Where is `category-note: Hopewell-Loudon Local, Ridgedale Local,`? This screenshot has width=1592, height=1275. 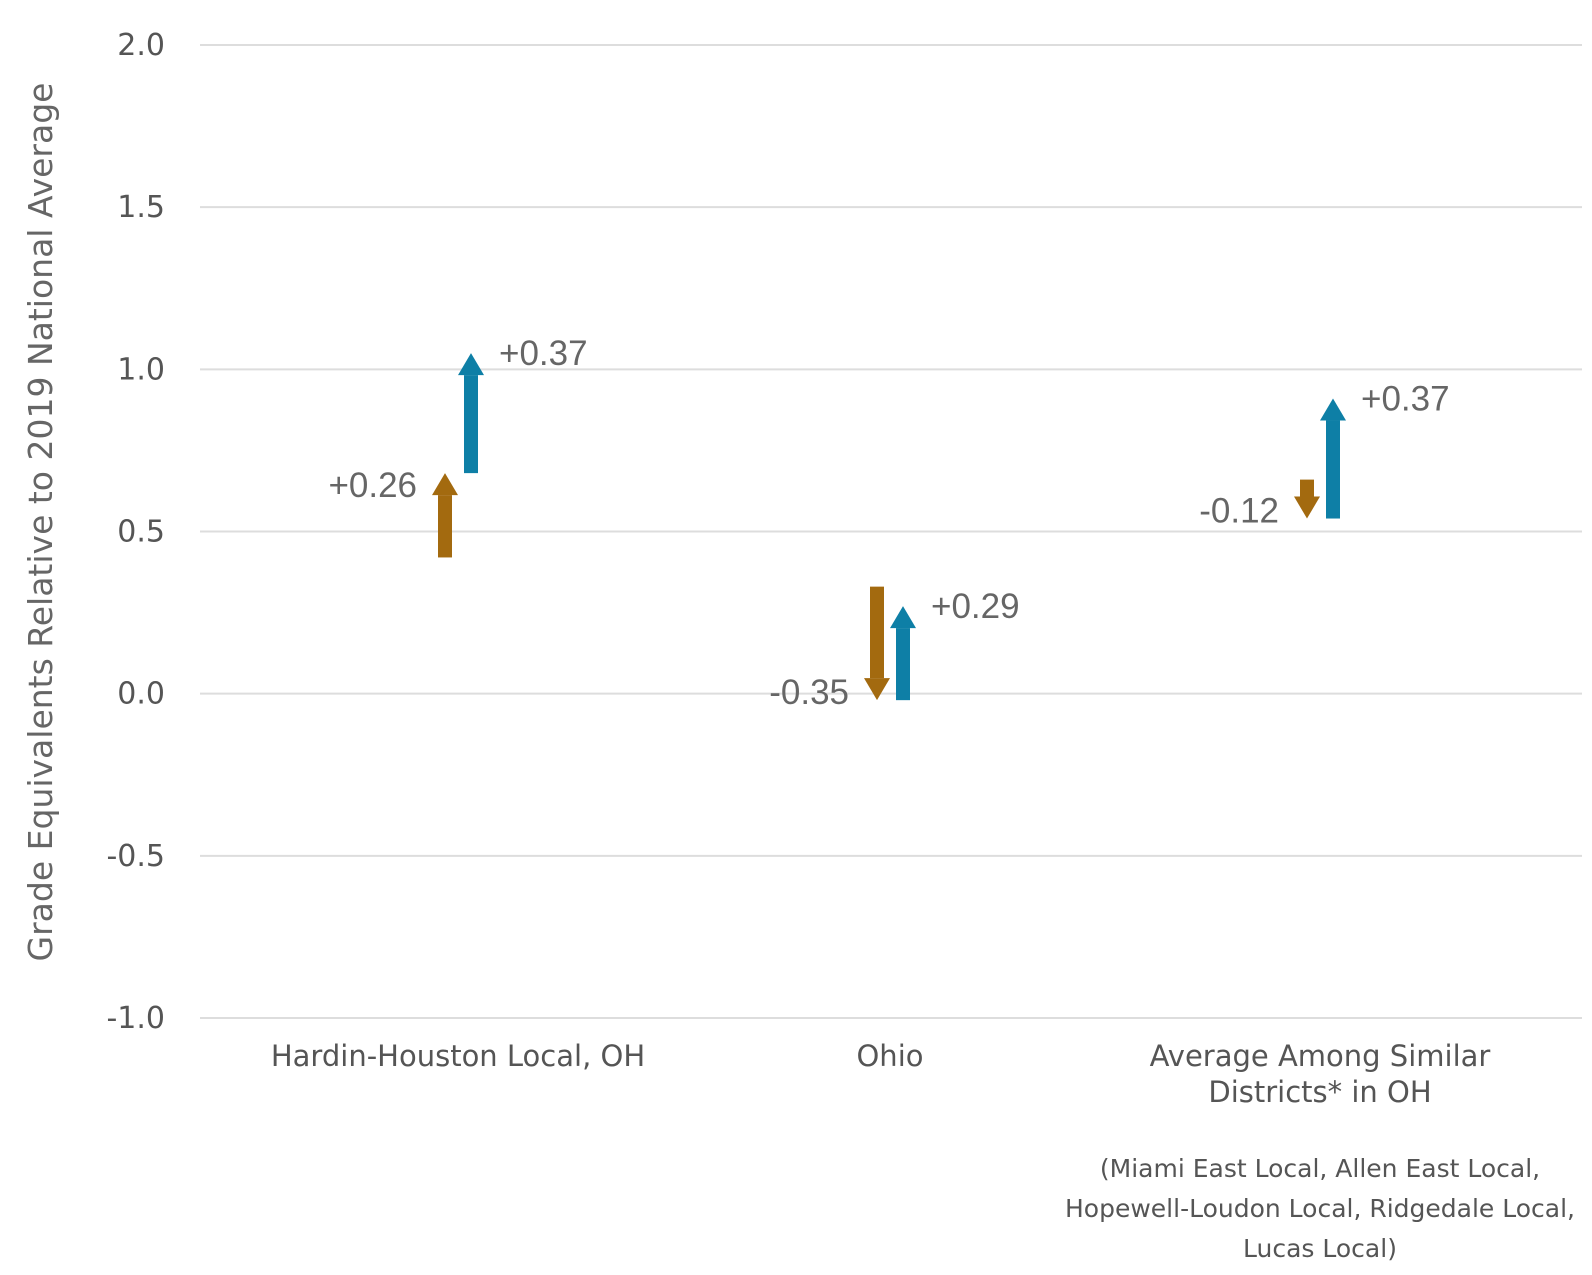
category-note: Hopewell-Loudon Local, Ridgedale Local, is located at coordinates (1320, 1208).